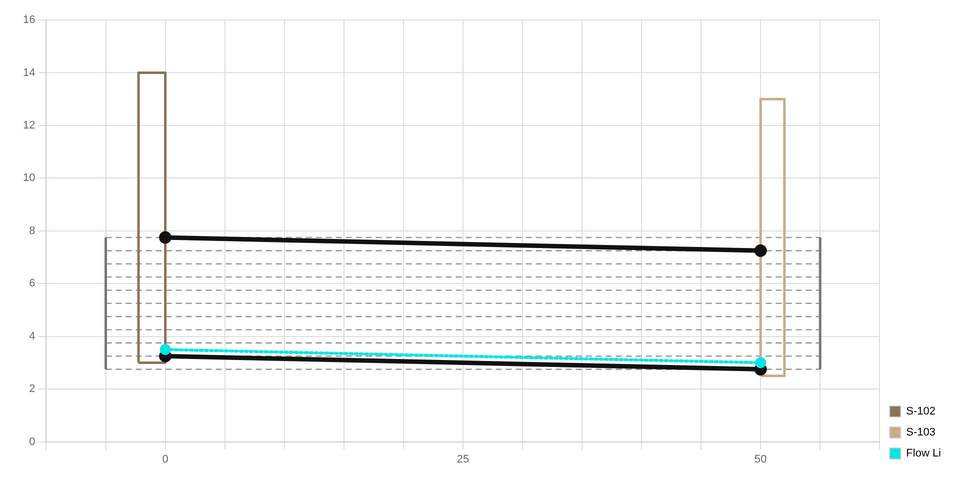  I want to click on y-tick-label: 8, so click(32, 230).